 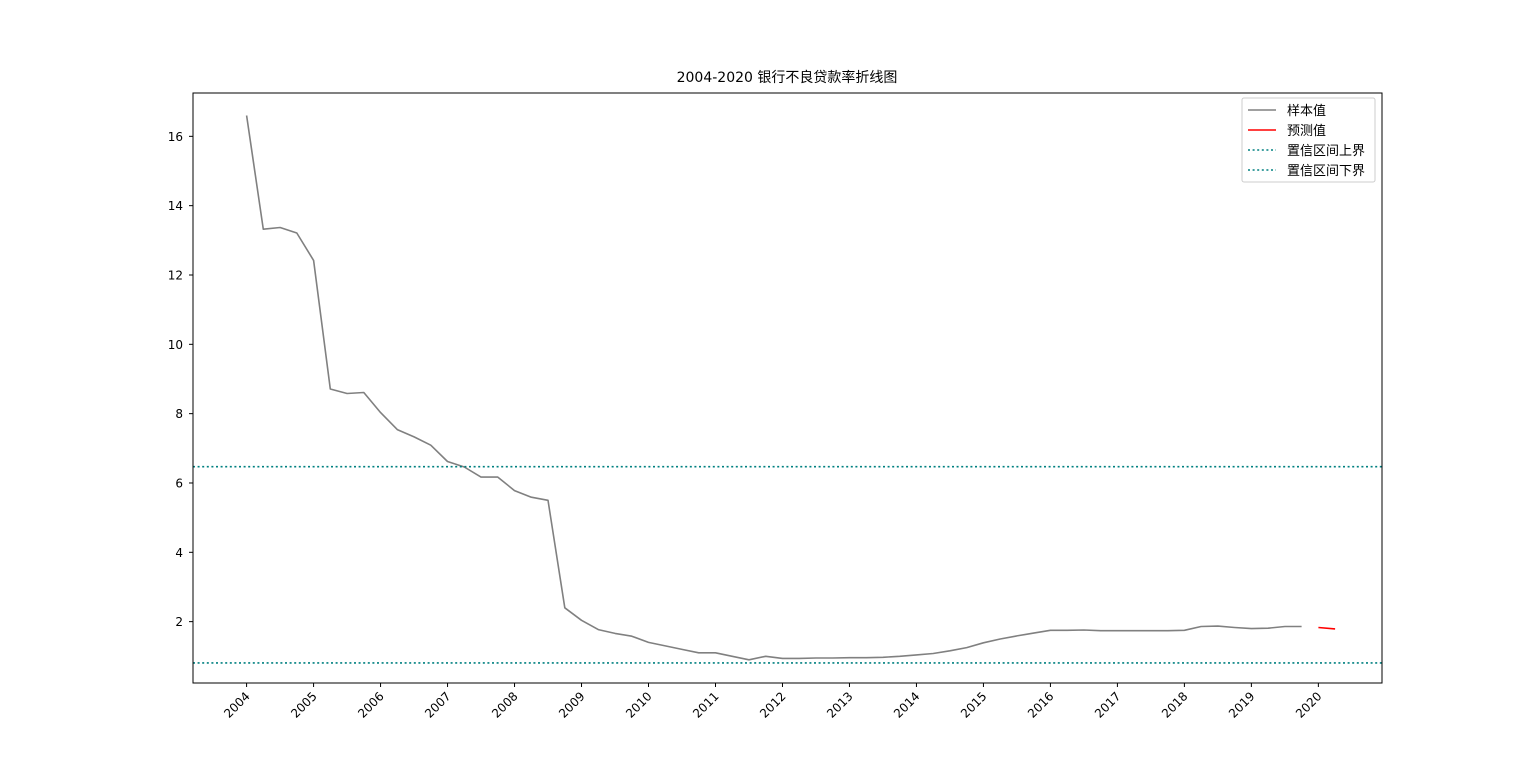 What do you see at coordinates (1306, 111) in the screenshot?
I see `legend-label: 样本值` at bounding box center [1306, 111].